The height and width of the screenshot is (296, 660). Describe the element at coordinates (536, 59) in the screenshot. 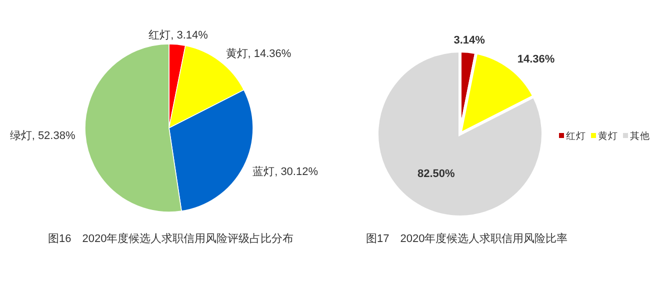

I see `data-label: 14.36%` at that location.